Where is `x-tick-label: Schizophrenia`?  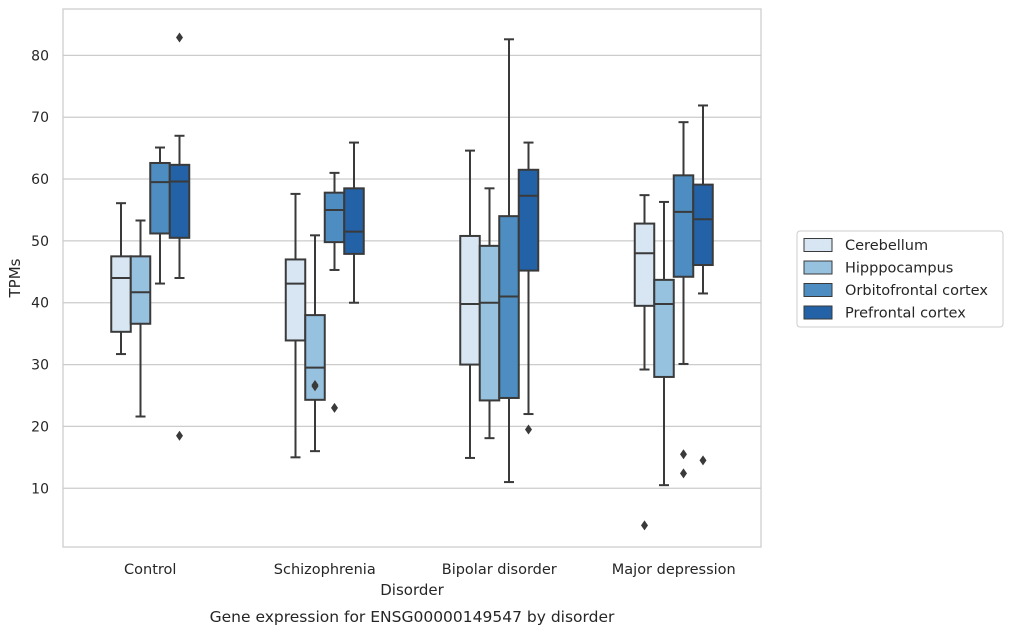 x-tick-label: Schizophrenia is located at coordinates (325, 570).